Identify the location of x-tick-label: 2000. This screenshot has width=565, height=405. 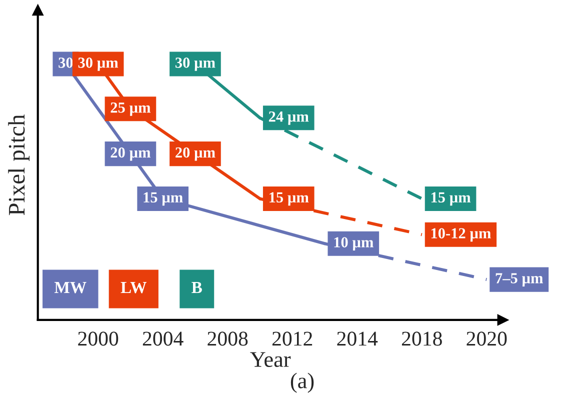
(98, 339).